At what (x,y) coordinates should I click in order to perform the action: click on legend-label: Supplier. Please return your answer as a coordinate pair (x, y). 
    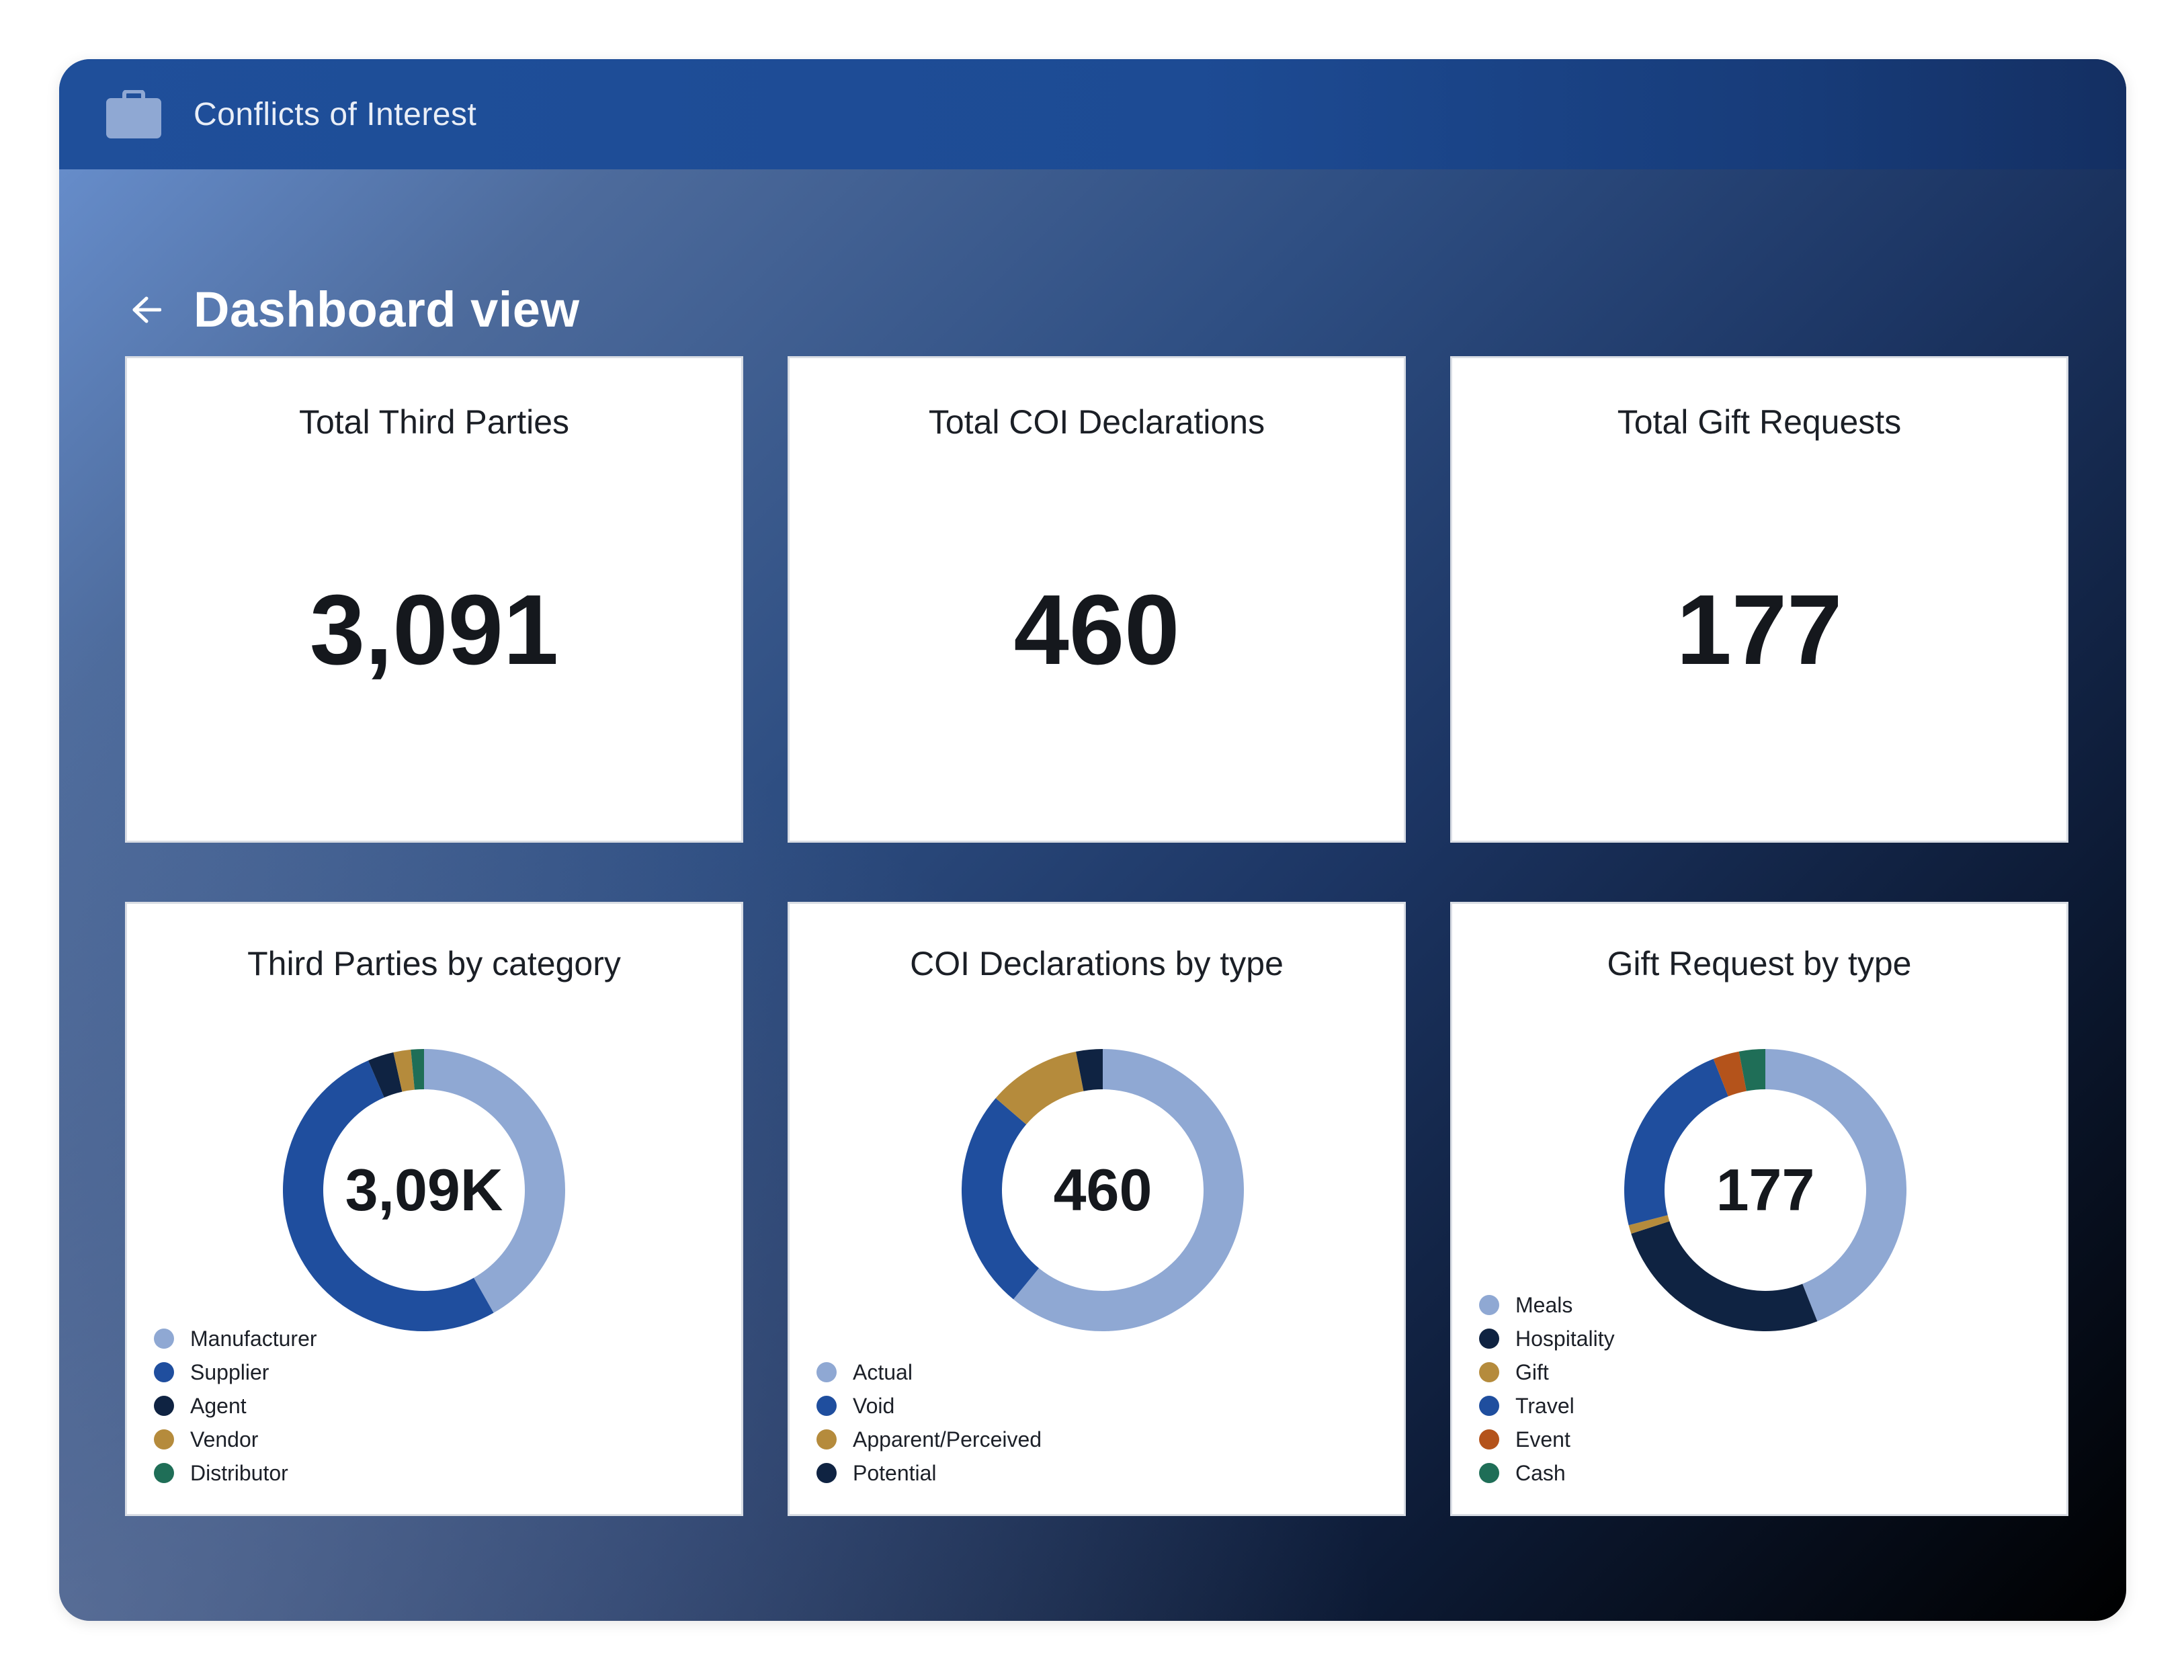
    Looking at the image, I should click on (230, 1371).